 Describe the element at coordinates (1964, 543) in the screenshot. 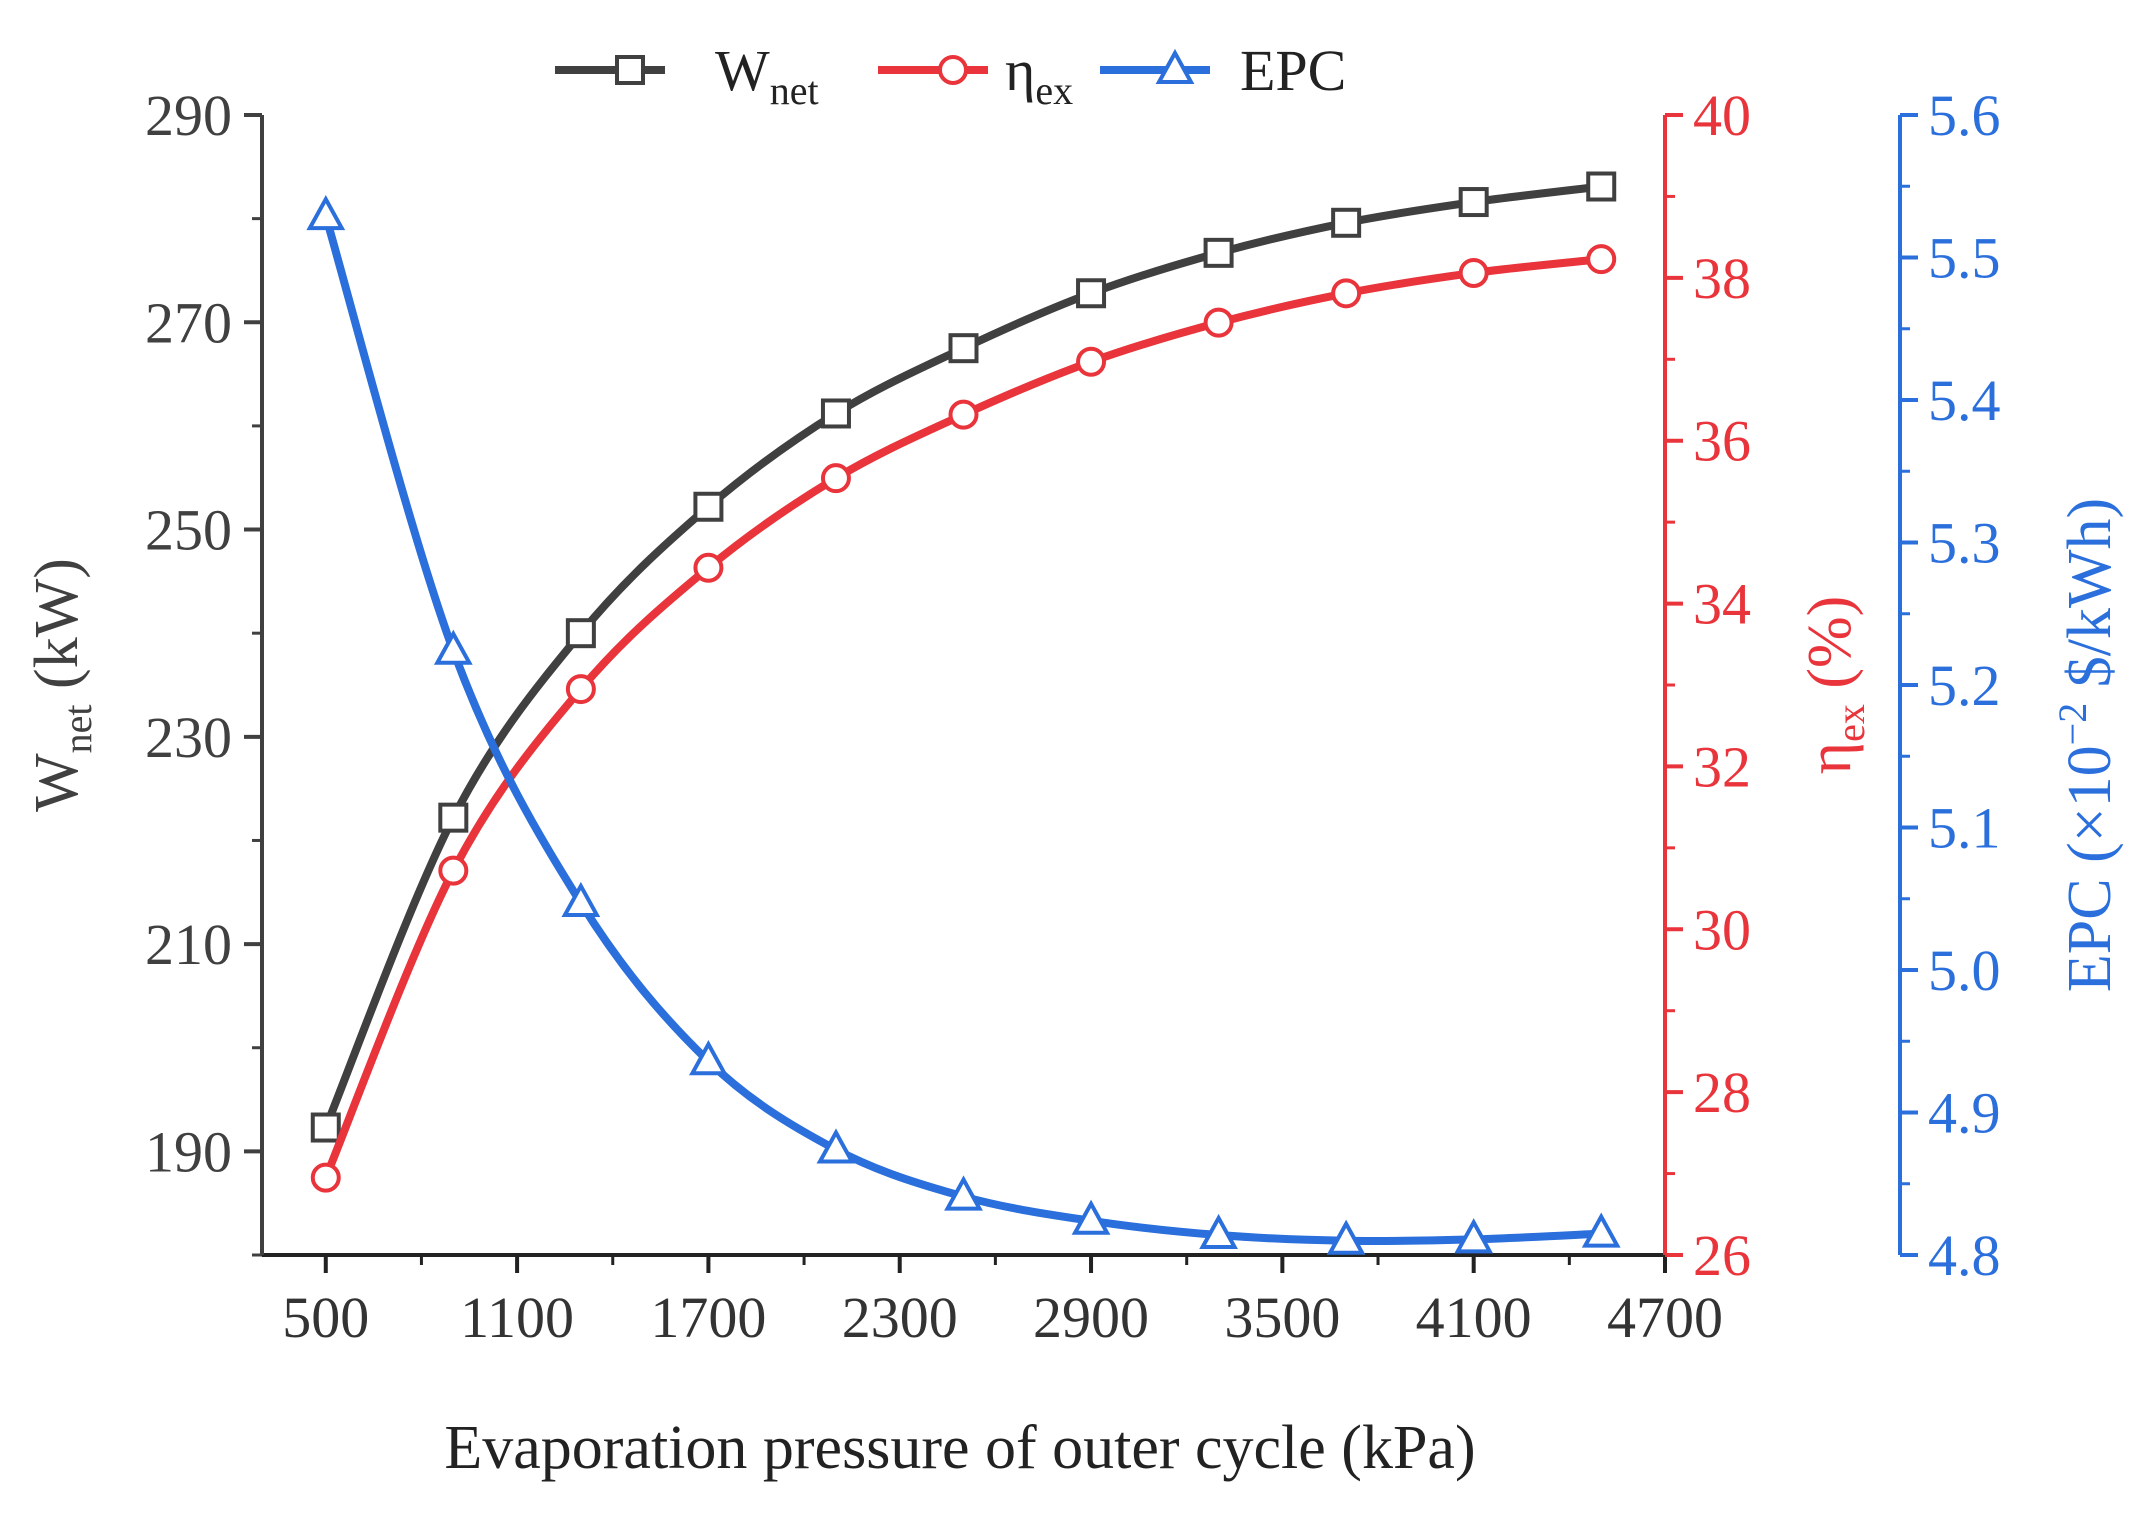

I see `right2-tick-label: 5.3` at that location.